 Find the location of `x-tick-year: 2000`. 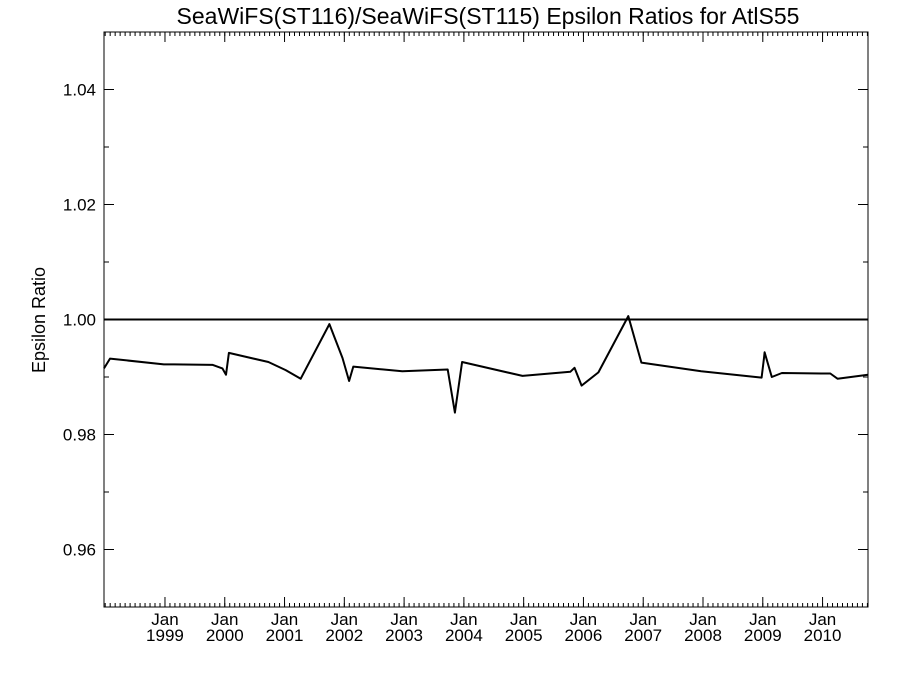

x-tick-year: 2000 is located at coordinates (225, 635).